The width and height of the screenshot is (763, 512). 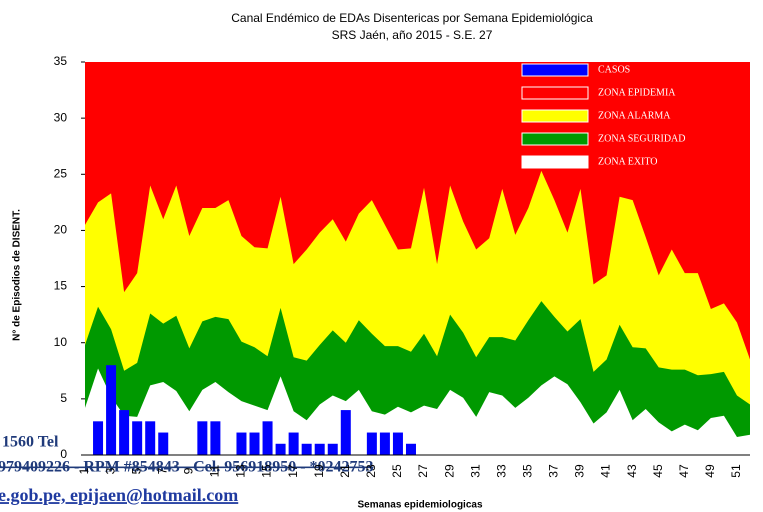 What do you see at coordinates (119, 495) in the screenshot?
I see `overlay-text: e.gob.pe, epijaen@hotmail.com` at bounding box center [119, 495].